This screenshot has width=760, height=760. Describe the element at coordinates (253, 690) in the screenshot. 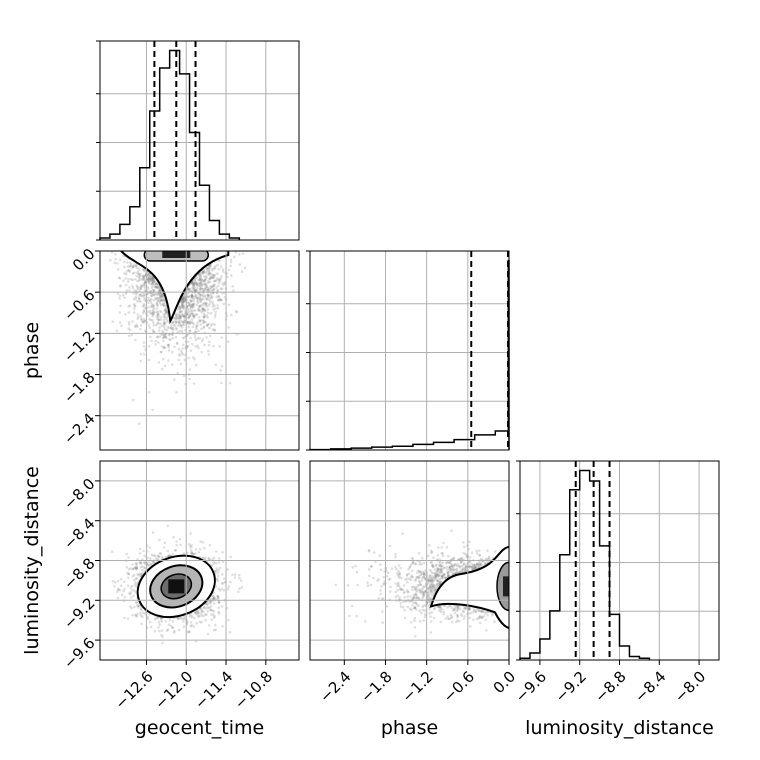

I see `x-tick-label: −10.8` at that location.